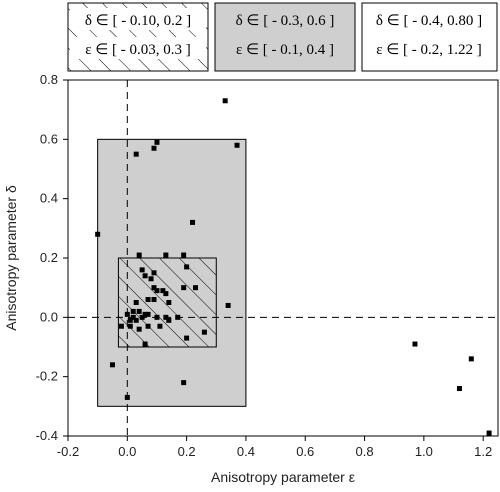  I want to click on x-tick-label: 0.4, so click(246, 451).